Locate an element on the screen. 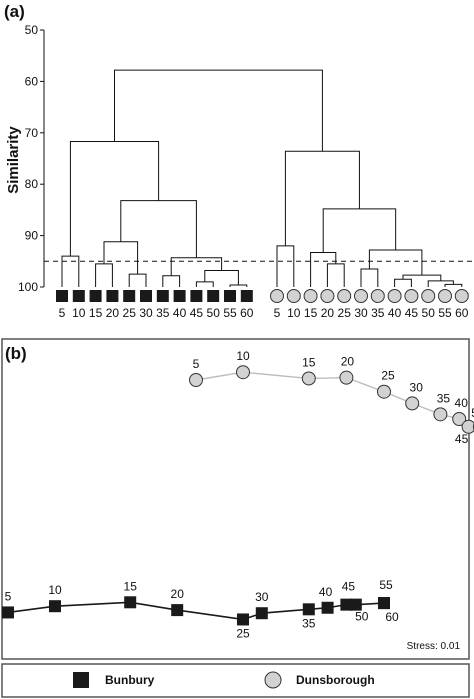 This screenshot has height=699, width=474. leaf-label: 15 is located at coordinates (96, 313).